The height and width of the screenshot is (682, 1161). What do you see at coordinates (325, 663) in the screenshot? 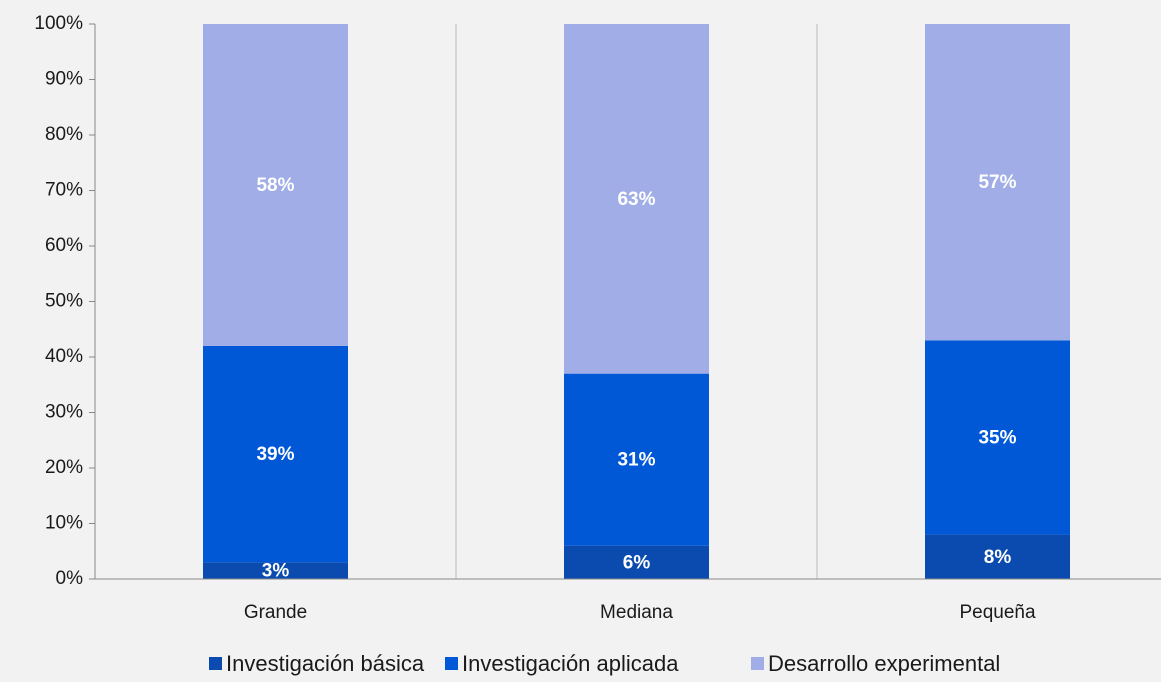
I see `legend-label: Investigación básica` at bounding box center [325, 663].